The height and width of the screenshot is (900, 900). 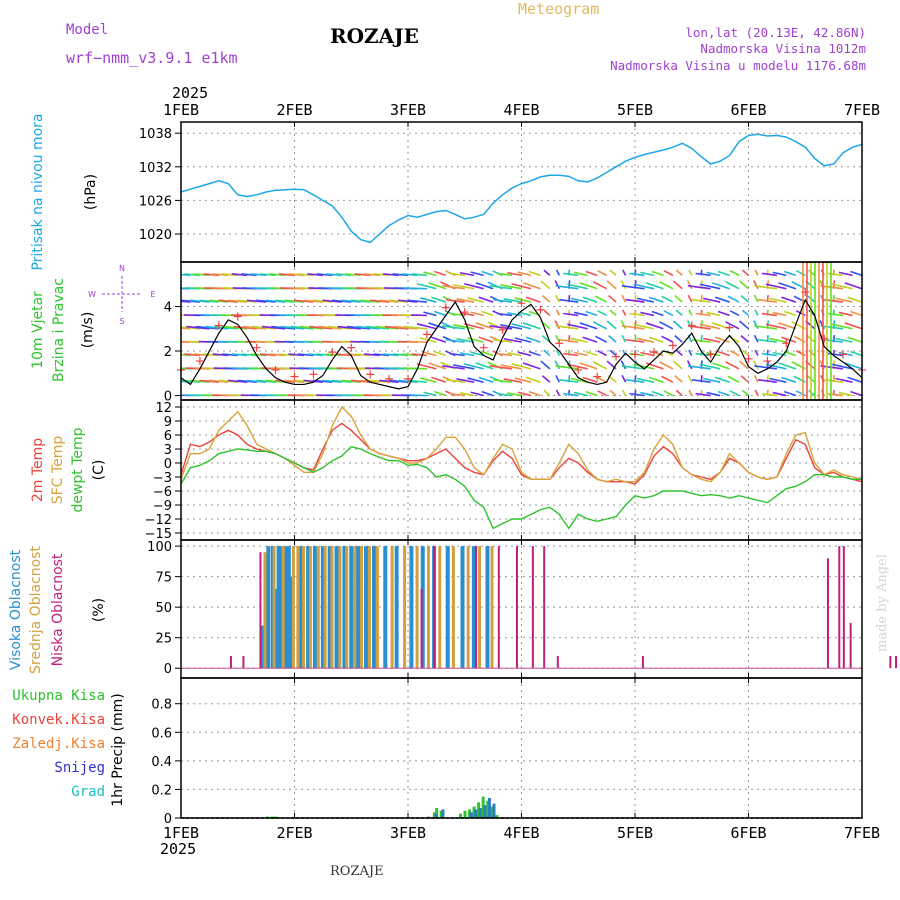 I want to click on x-tick-label-top: 2FEB, so click(x=294, y=110).